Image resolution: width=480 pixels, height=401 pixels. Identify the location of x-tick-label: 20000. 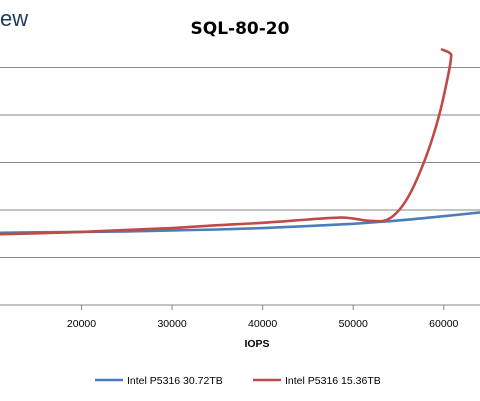
(81, 324).